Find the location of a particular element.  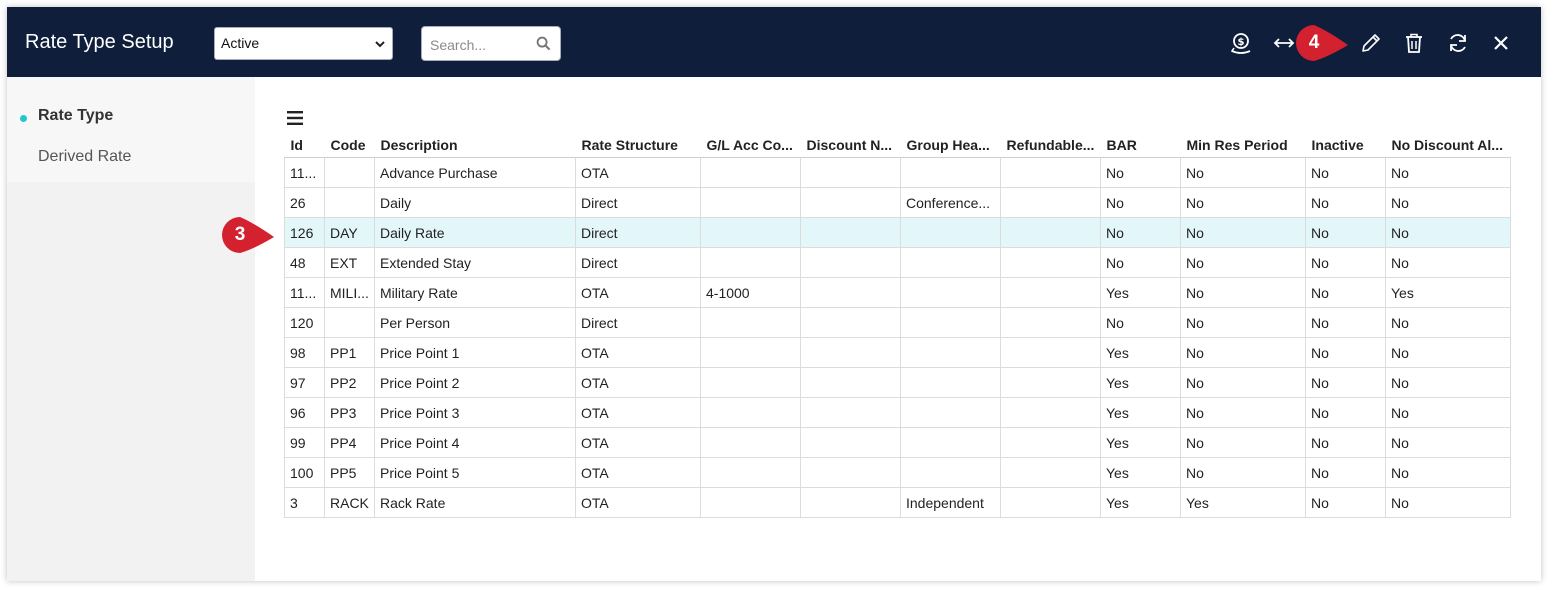

table-row: 98 PP1 Price Point 1 OTA Yes No No No is located at coordinates (897, 352).